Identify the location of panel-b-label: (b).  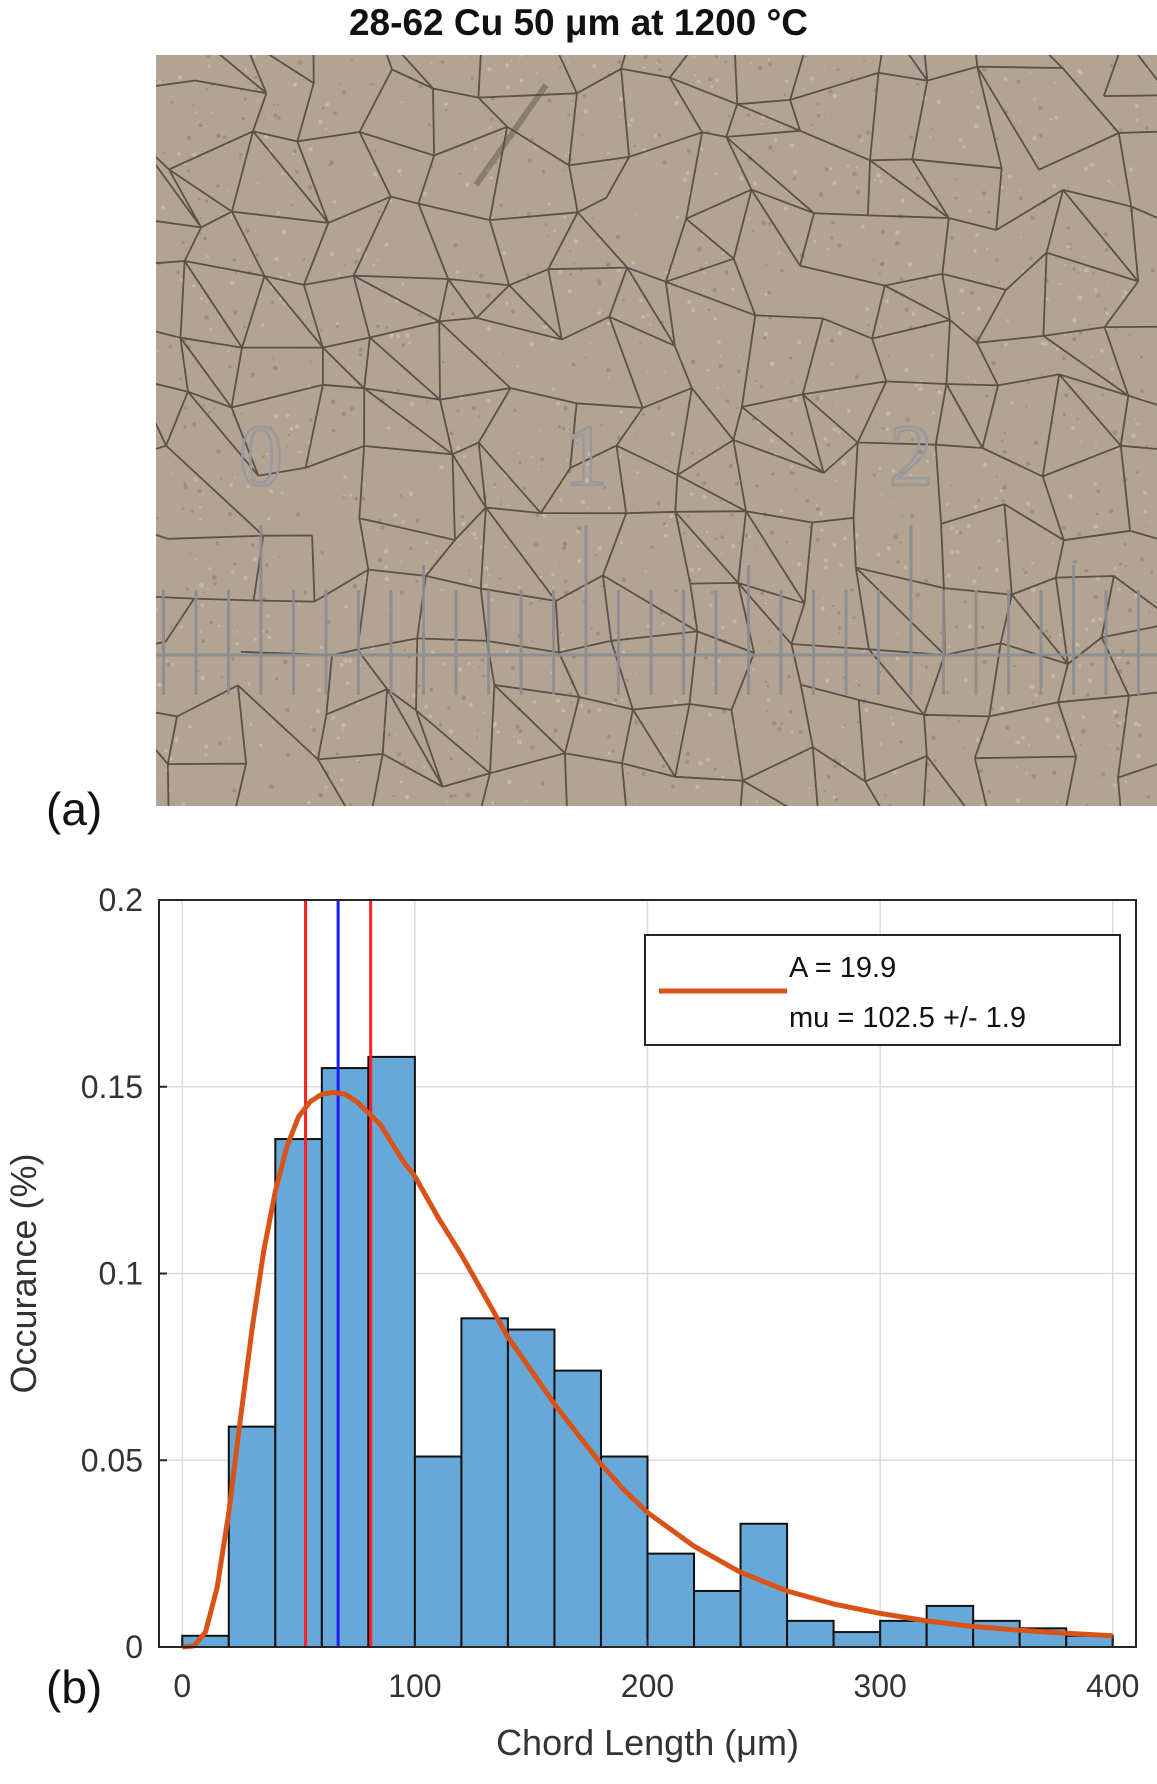
(74, 1687).